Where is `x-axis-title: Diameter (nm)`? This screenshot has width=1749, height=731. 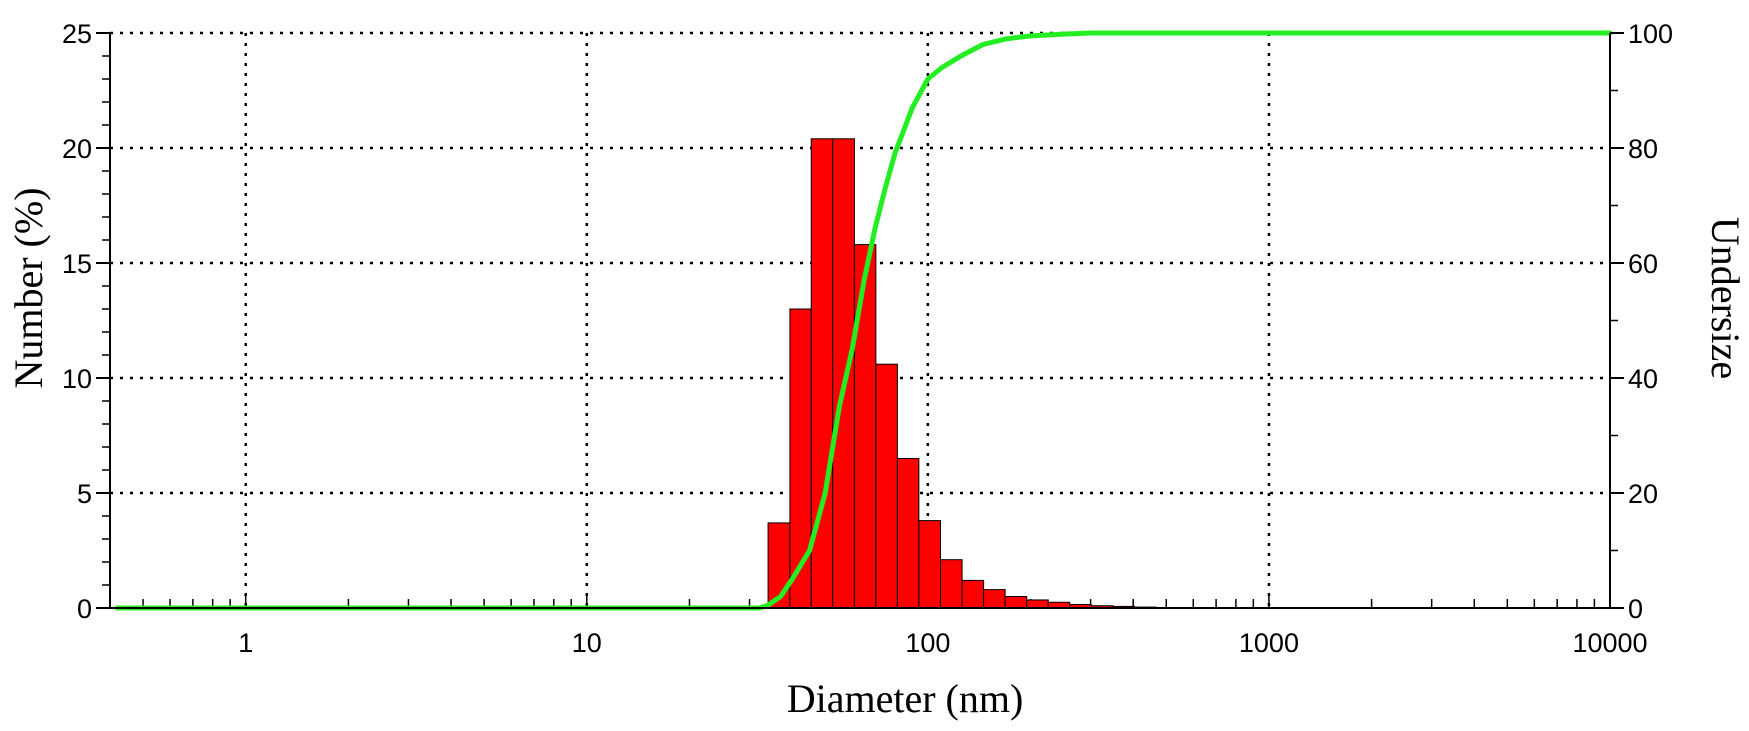 x-axis-title: Diameter (nm) is located at coordinates (905, 698).